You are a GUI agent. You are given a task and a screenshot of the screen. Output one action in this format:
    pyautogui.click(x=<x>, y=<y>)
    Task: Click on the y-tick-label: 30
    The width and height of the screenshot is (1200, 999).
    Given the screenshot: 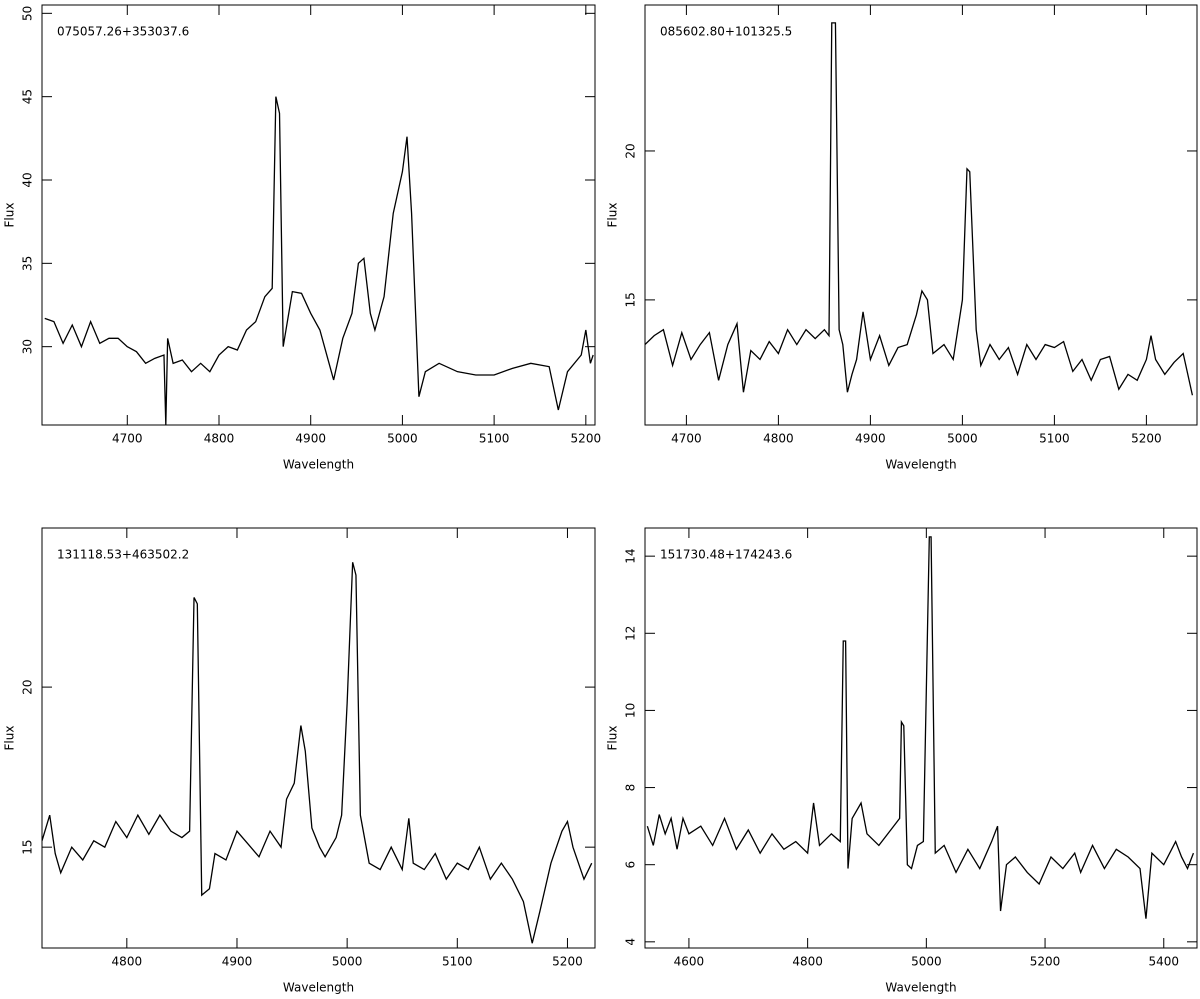 What is the action you would take?
    pyautogui.click(x=28, y=346)
    